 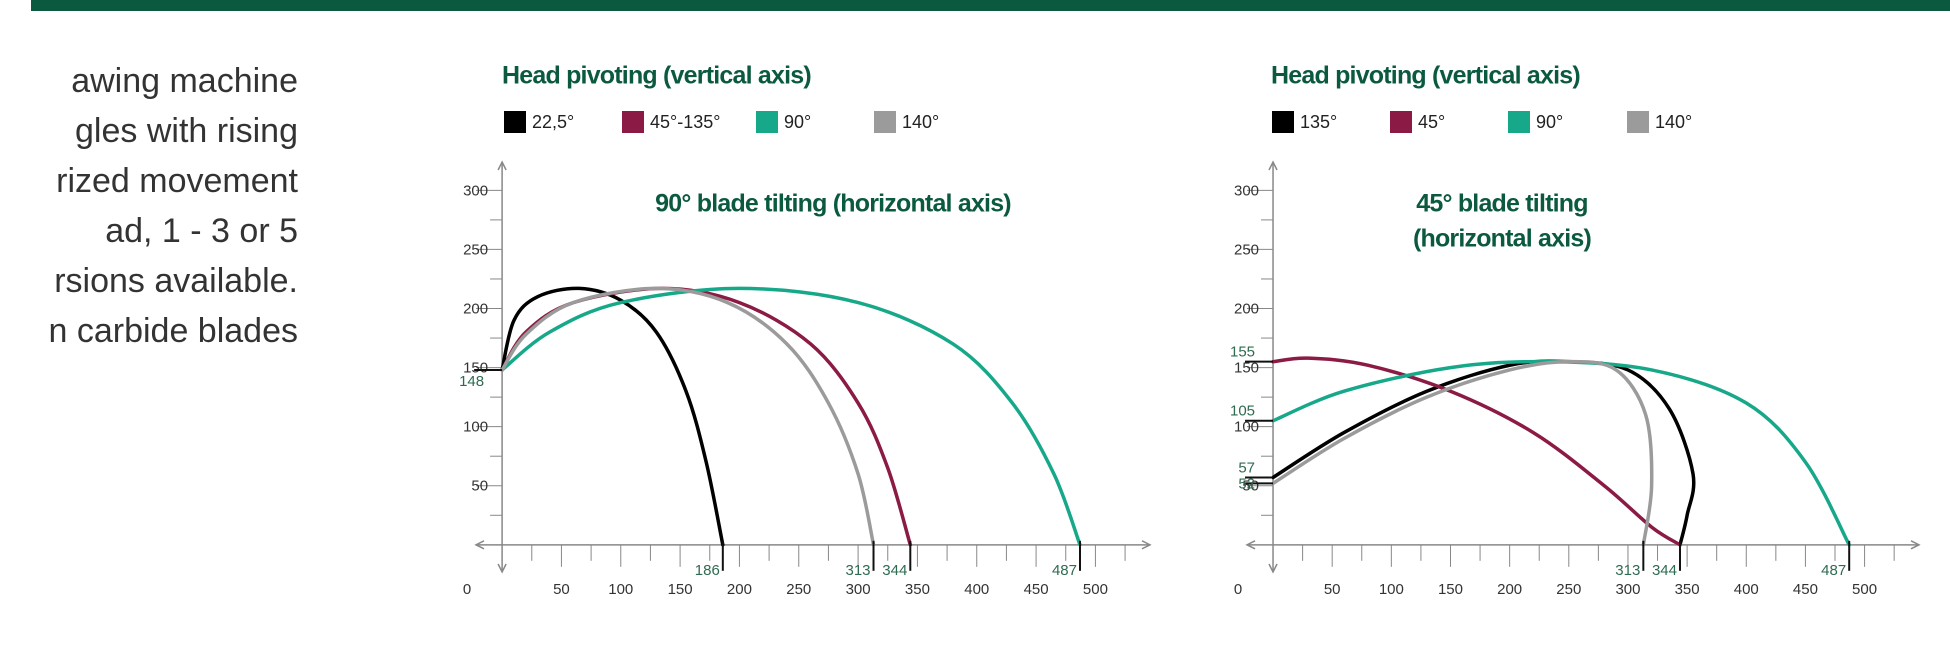 What do you see at coordinates (1246, 483) in the screenshot?
I see `y-mark-label: 52` at bounding box center [1246, 483].